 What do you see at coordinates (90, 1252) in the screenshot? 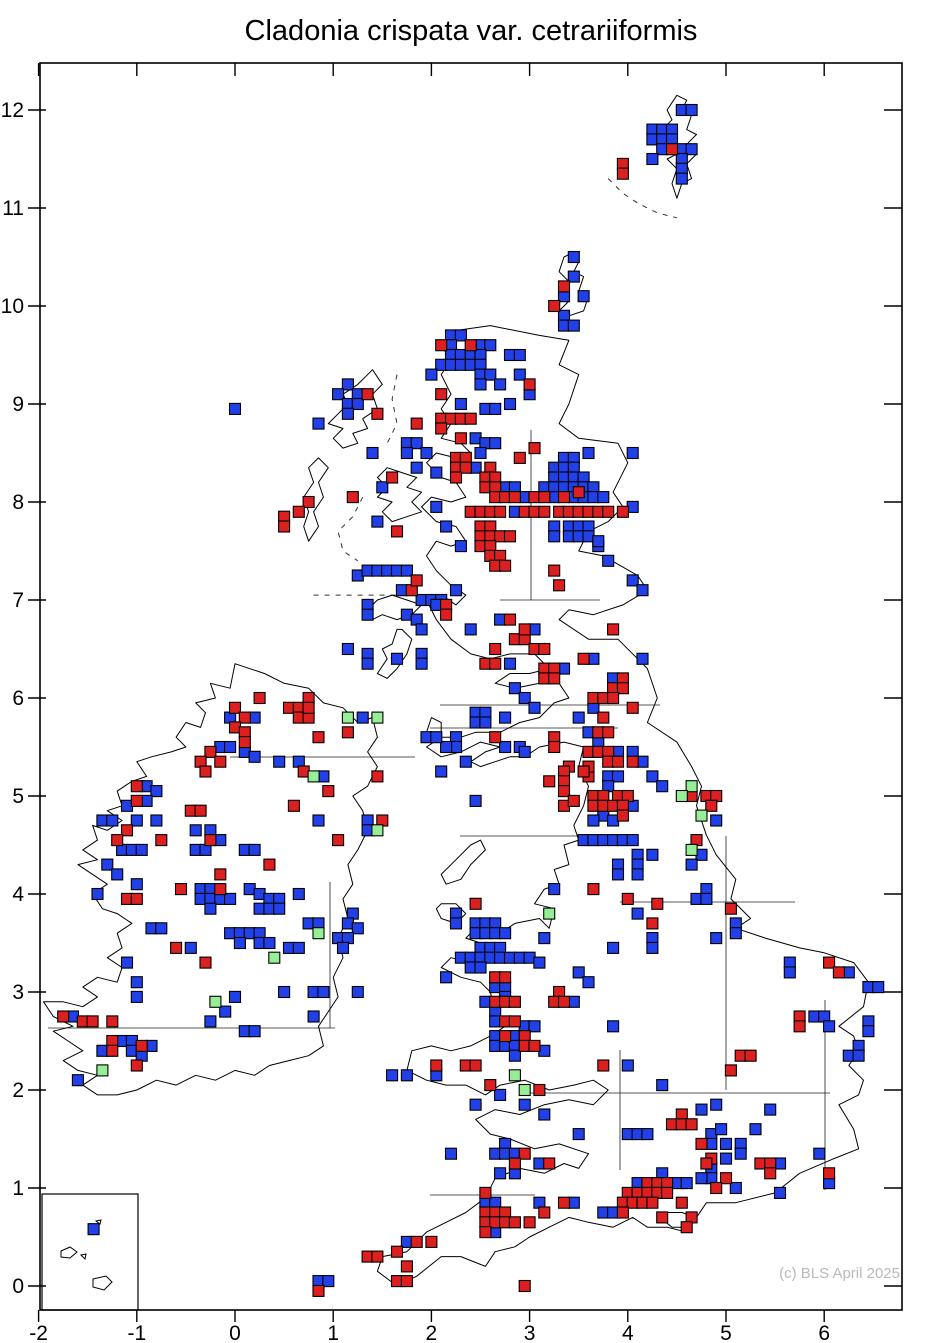
I see `inset-box` at bounding box center [90, 1252].